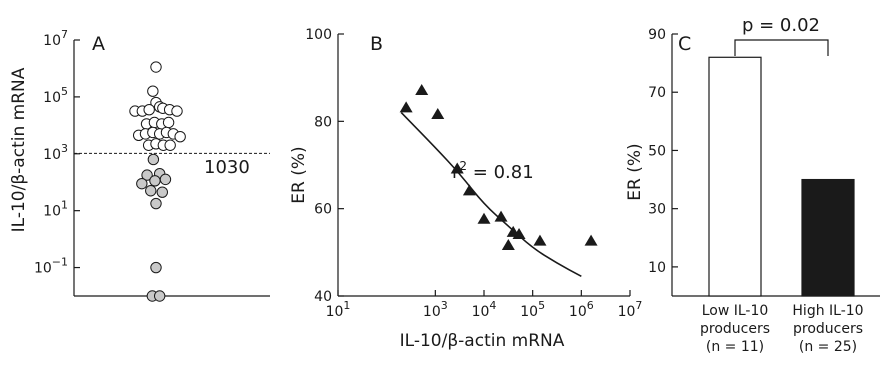 The height and width of the screenshot is (366, 896). Describe the element at coordinates (541, 305) in the screenshot. I see `panel-b-xtick-label-exp: 5` at that location.